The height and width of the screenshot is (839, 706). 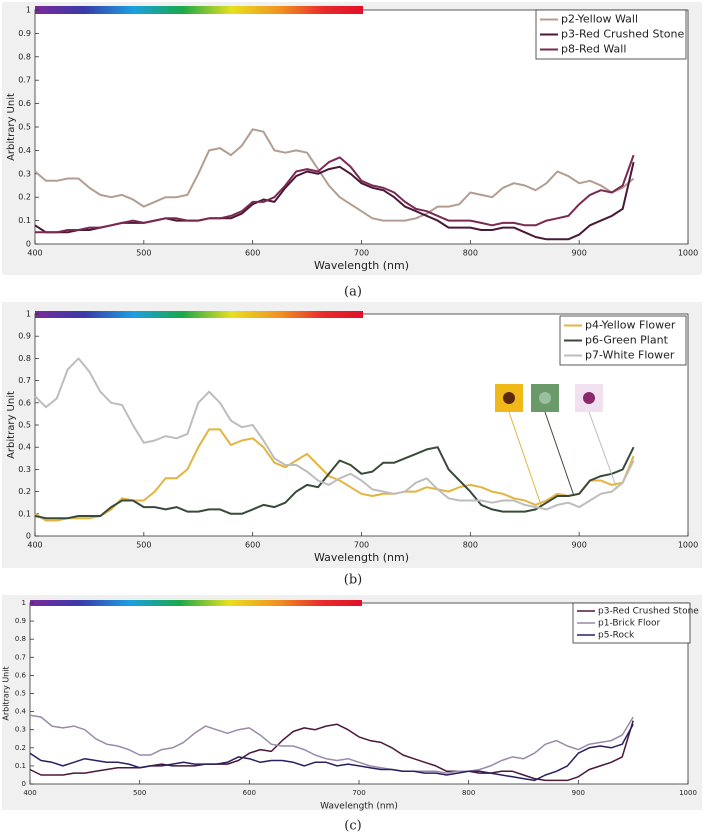 I want to click on caption: (c), so click(x=352, y=826).